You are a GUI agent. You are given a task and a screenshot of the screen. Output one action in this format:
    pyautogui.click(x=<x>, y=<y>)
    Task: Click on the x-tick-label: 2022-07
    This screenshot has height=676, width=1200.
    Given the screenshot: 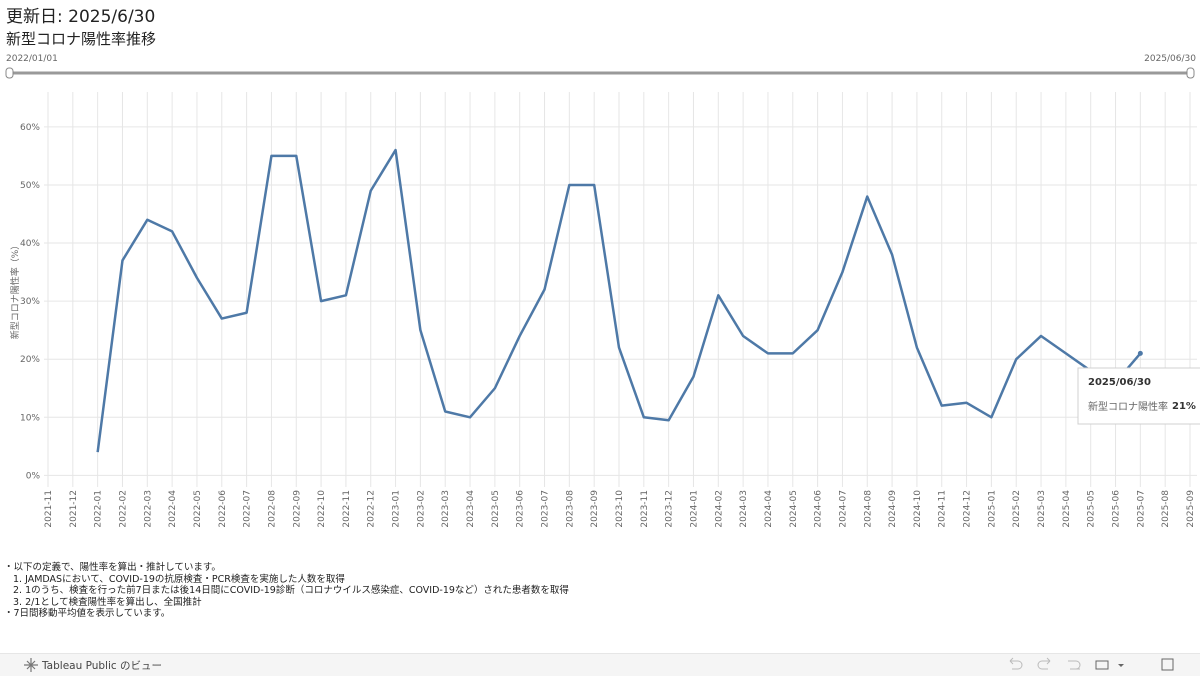 What is the action you would take?
    pyautogui.click(x=248, y=509)
    